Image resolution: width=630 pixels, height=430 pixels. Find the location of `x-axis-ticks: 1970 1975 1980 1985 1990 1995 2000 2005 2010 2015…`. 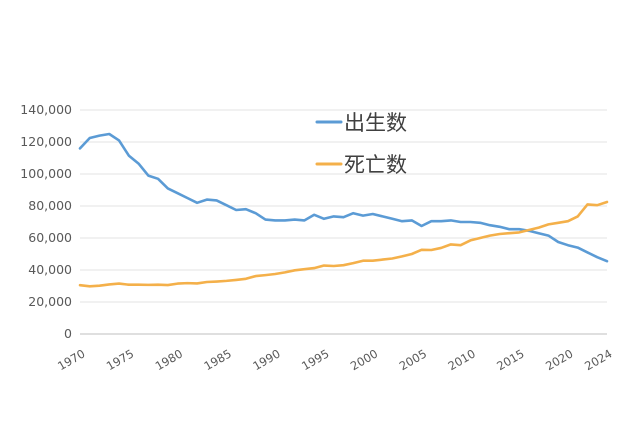

x-axis-ticks: 1970 1975 1980 1985 1990 1995 2000 2005 2010 2015… is located at coordinates (334, 359).